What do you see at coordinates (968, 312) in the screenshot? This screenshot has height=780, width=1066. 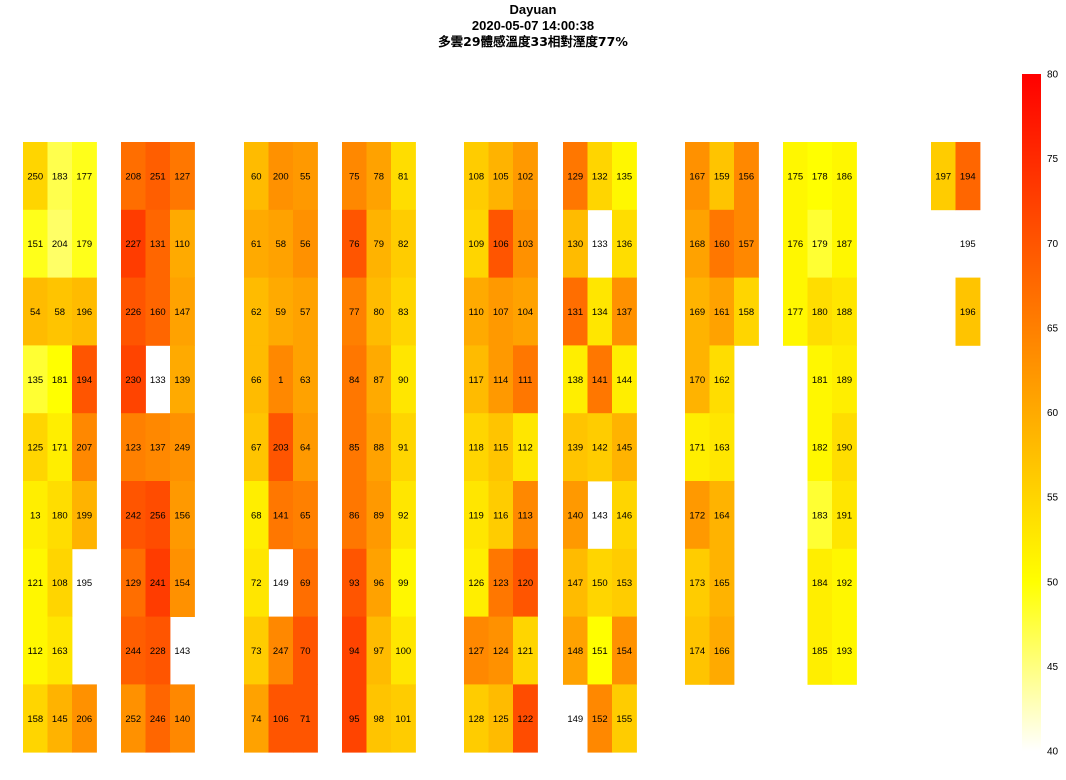 I see `cell-label: 196` at bounding box center [968, 312].